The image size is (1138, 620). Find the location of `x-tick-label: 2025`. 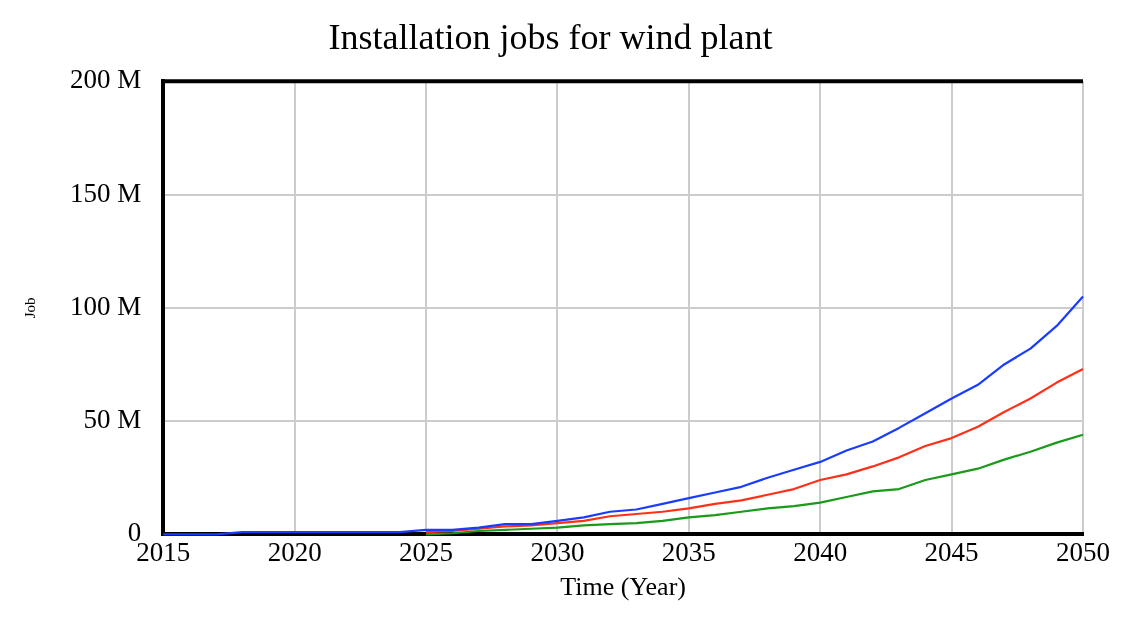

x-tick-label: 2025 is located at coordinates (426, 551).